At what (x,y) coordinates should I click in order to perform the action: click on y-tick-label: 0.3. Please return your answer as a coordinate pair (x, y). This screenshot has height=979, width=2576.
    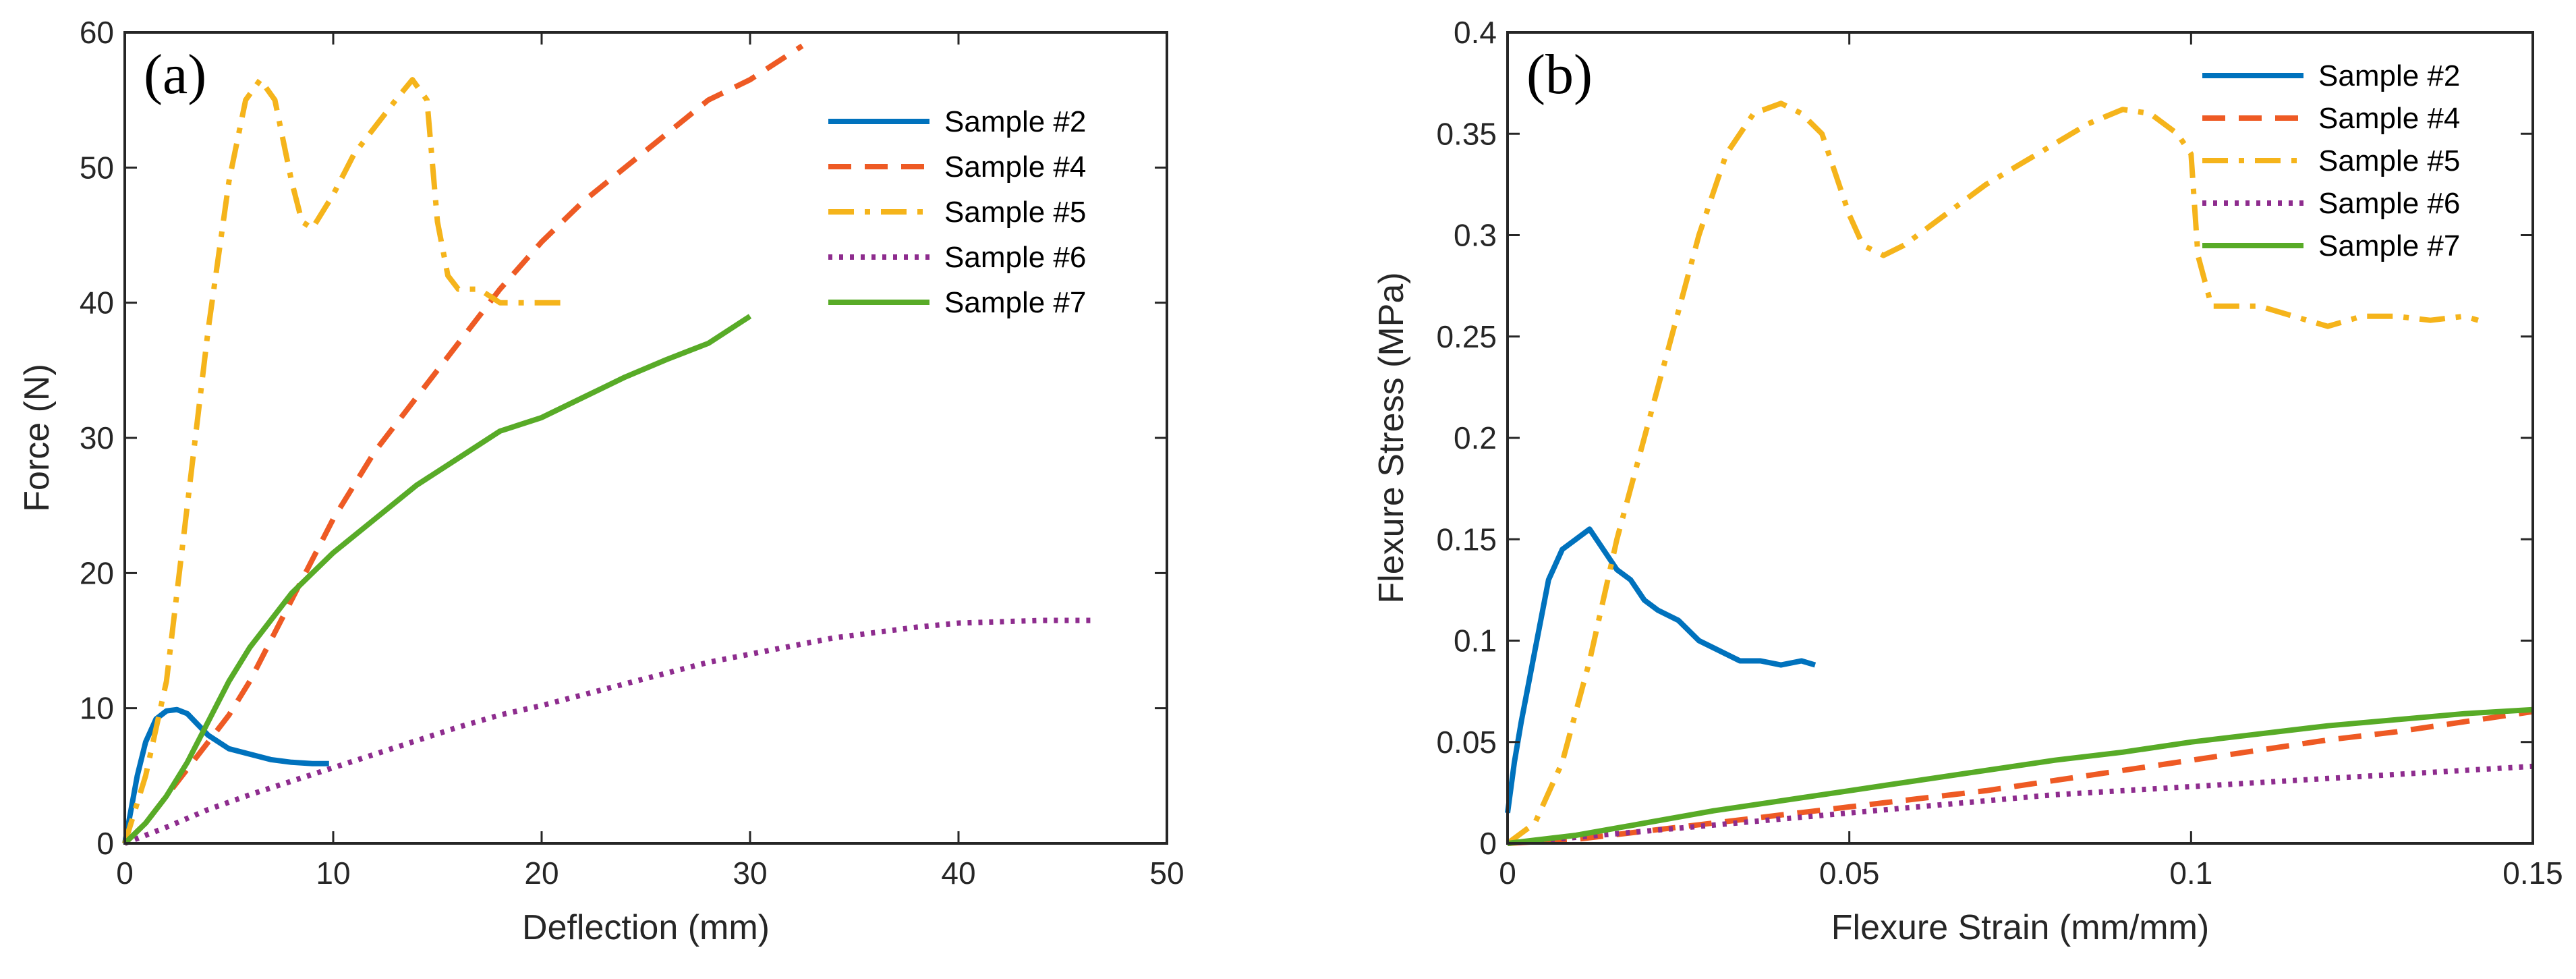
    Looking at the image, I should click on (1475, 235).